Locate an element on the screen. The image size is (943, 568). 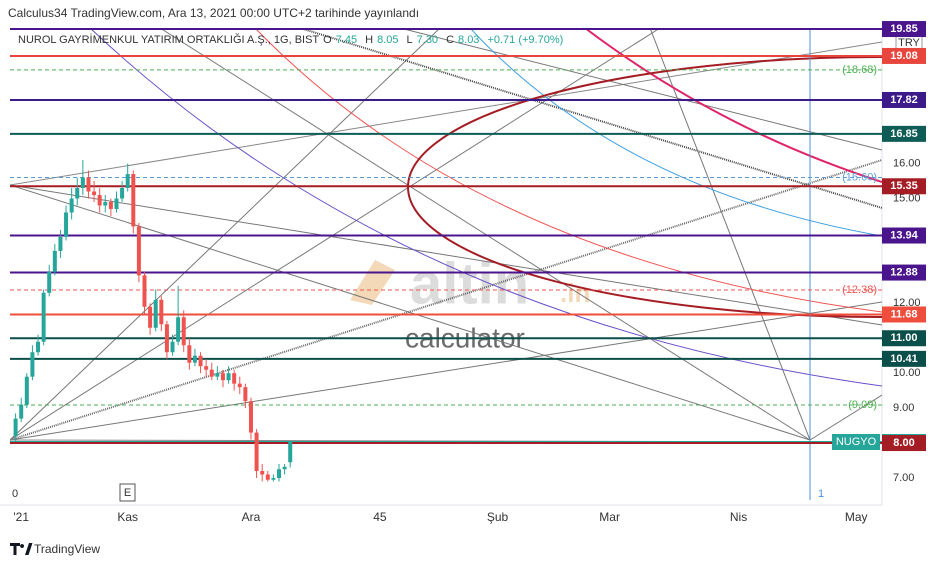
ohlc-value: 7.30 is located at coordinates (427, 40).